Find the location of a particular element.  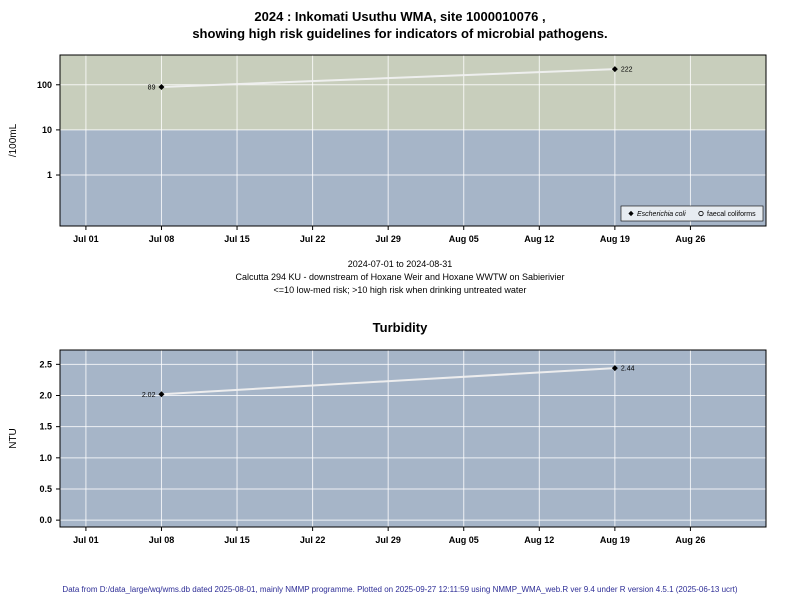

svg-text: 1.0 is located at coordinates (45, 458).